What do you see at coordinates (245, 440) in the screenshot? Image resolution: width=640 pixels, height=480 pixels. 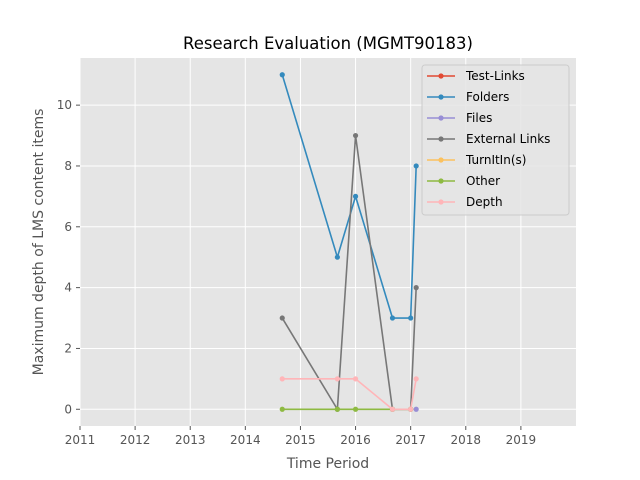 I see `x-tick-label: 2014` at bounding box center [245, 440].